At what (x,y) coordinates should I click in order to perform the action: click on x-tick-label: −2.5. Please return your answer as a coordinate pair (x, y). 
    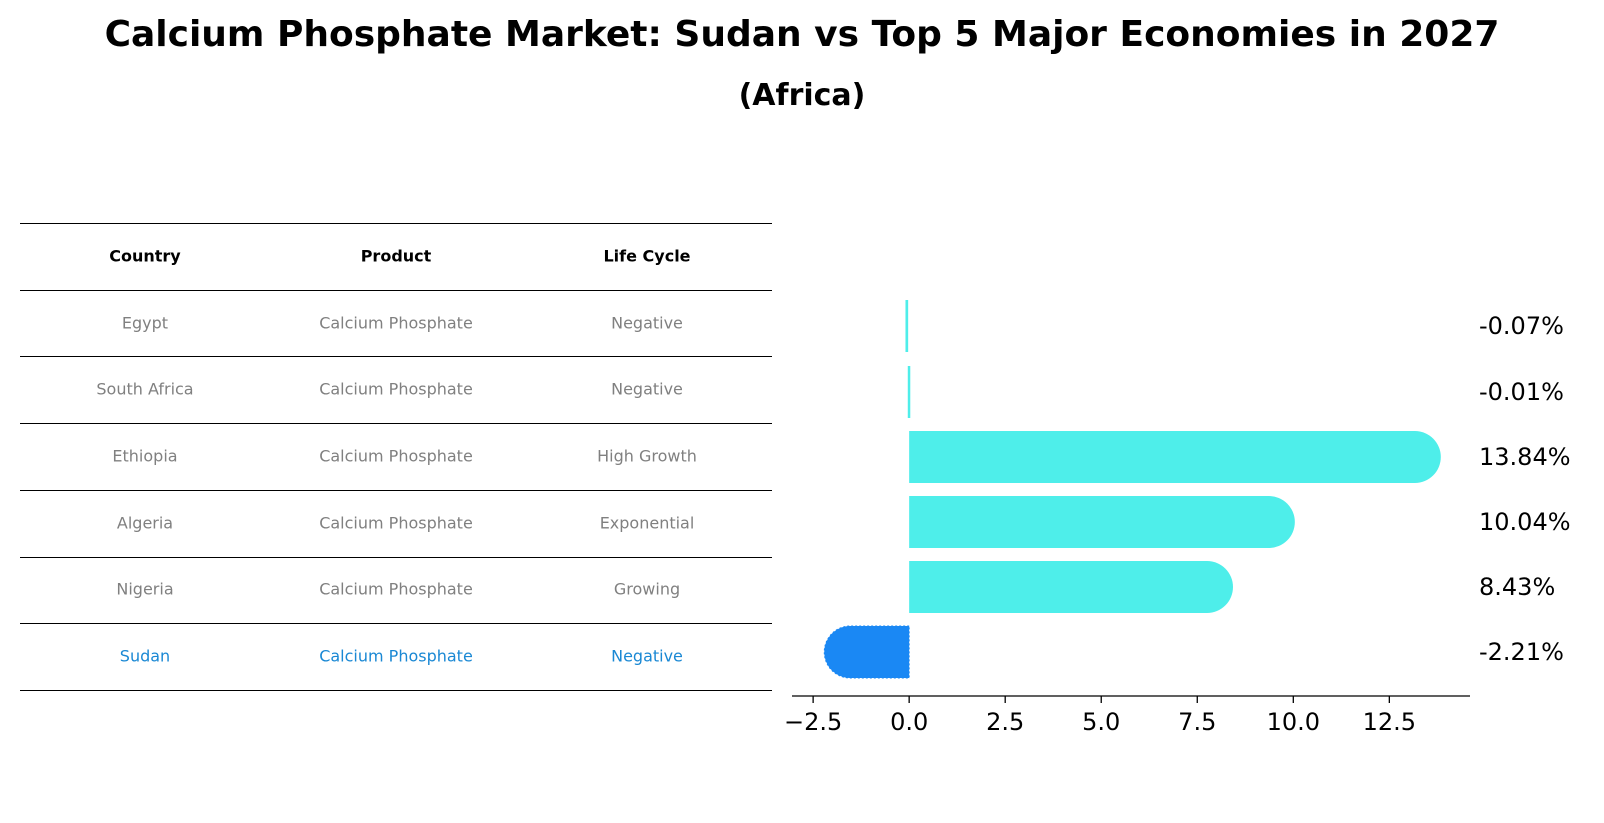
    Looking at the image, I should click on (813, 722).